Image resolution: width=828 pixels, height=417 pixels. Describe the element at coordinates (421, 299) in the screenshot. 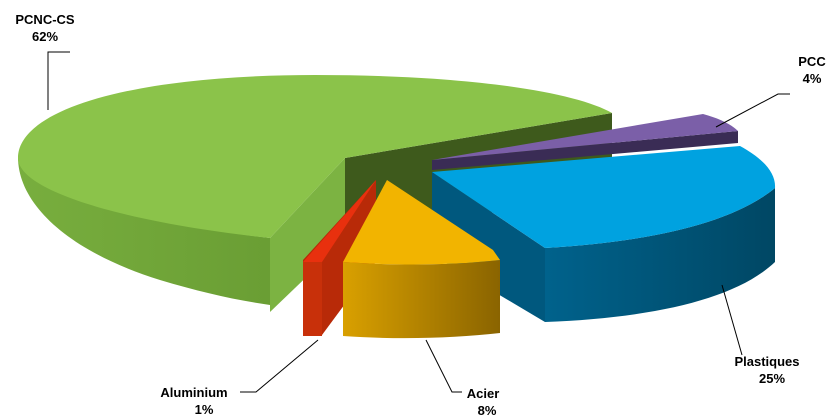

I see `slice-acier-side` at that location.